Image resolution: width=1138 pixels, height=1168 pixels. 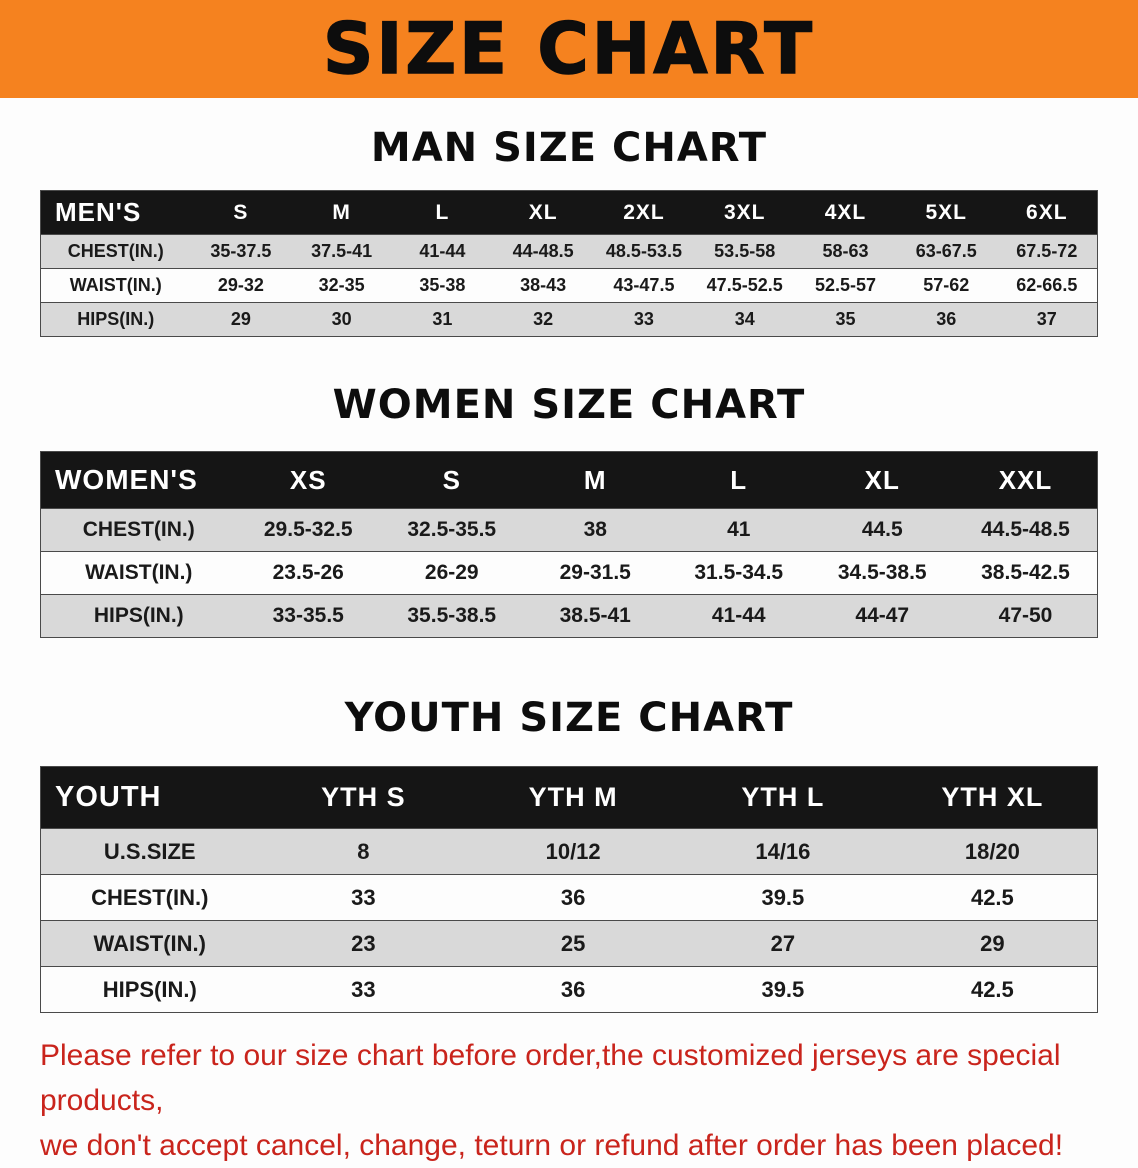 I want to click on size-value-cell: 63-67.5, so click(x=946, y=251).